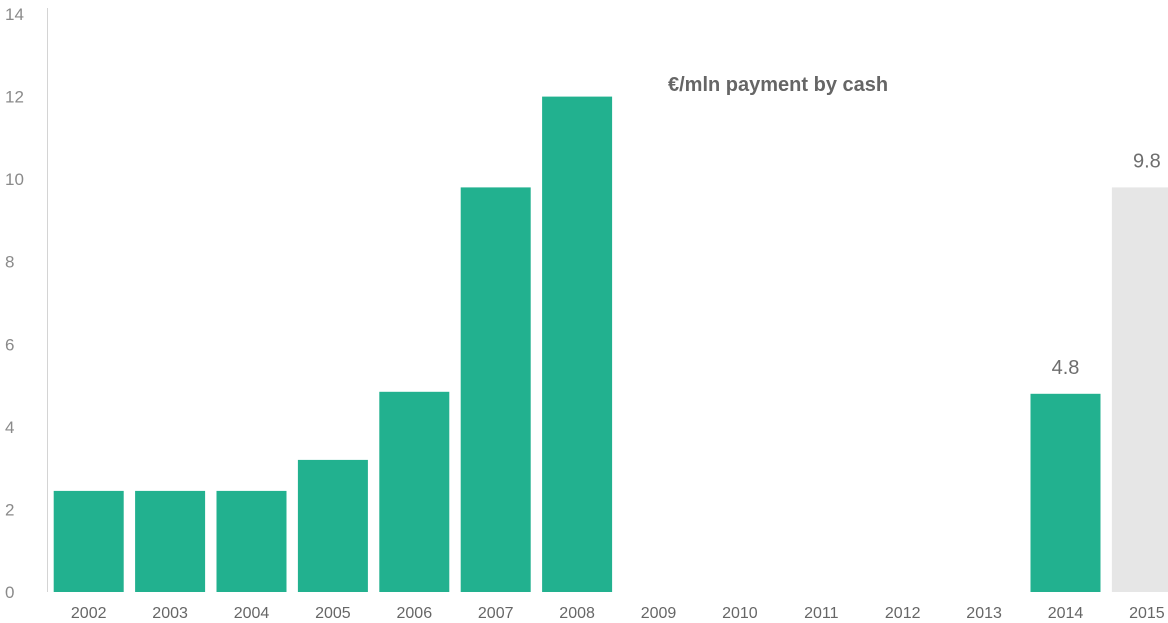 The width and height of the screenshot is (1168, 623). Describe the element at coordinates (1139, 389) in the screenshot. I see `bar-2015` at that location.